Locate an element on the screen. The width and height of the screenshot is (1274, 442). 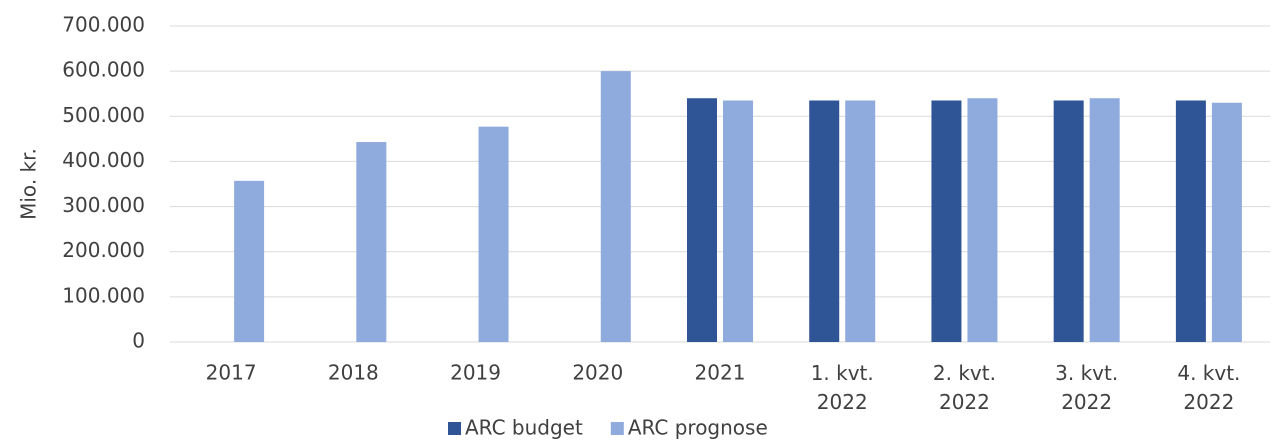
x-tick-label: 2017 is located at coordinates (231, 373).